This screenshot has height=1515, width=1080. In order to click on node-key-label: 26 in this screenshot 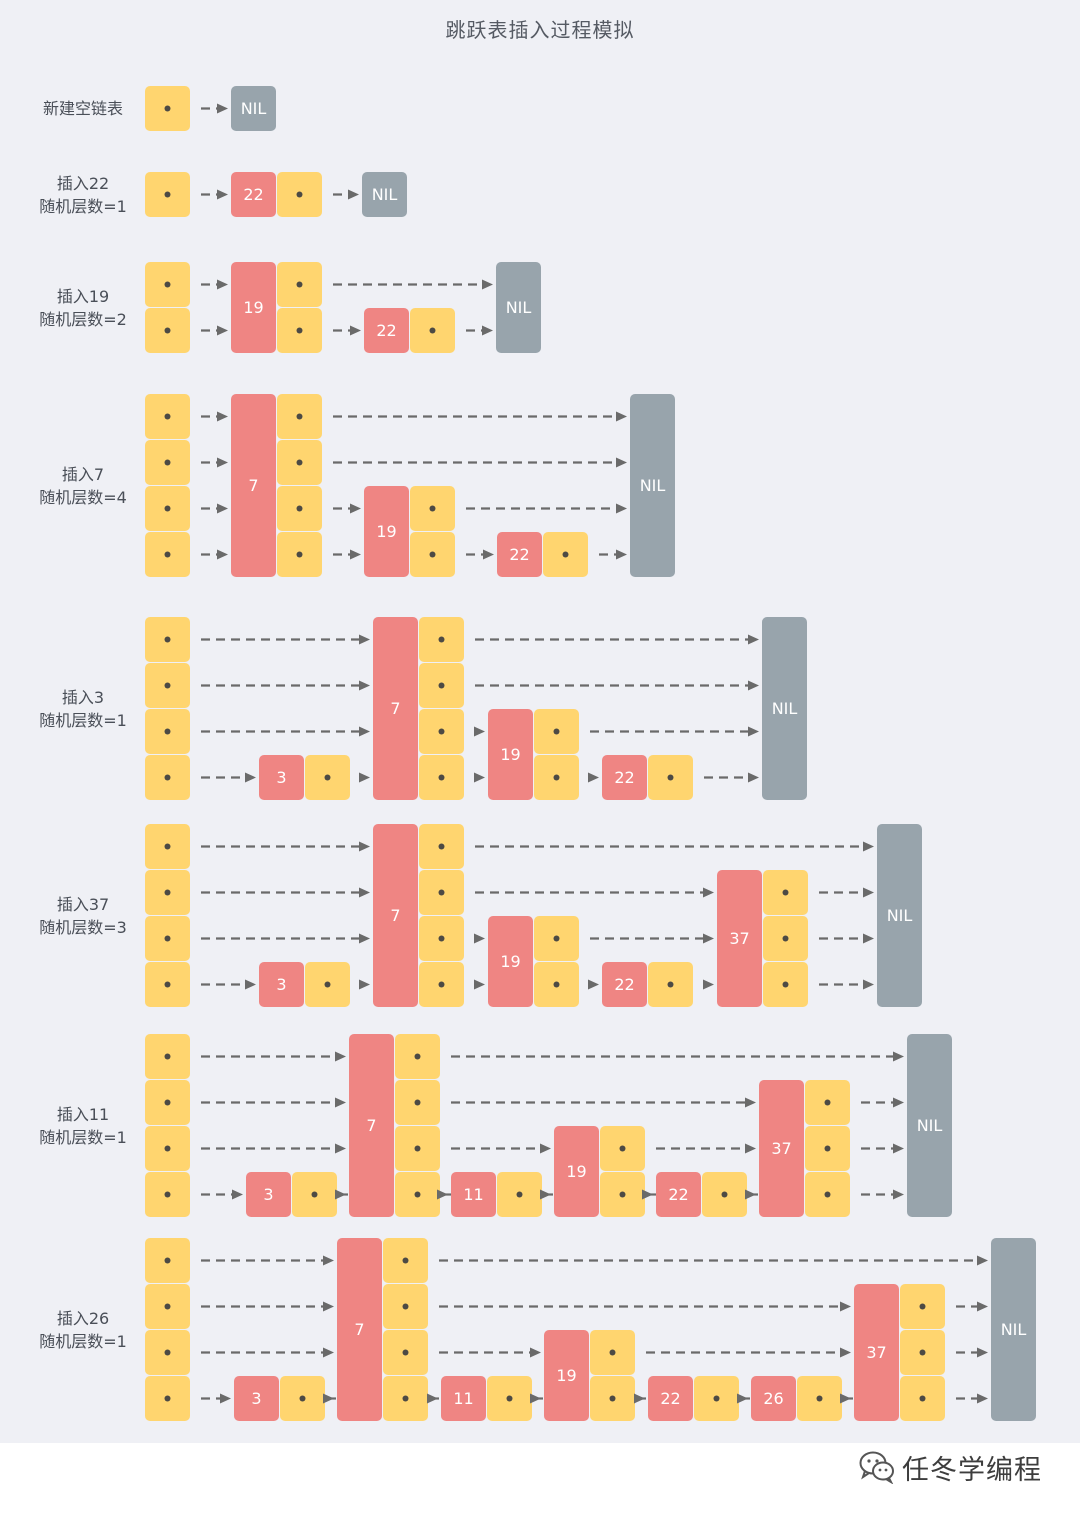, I will do `click(773, 1398)`.